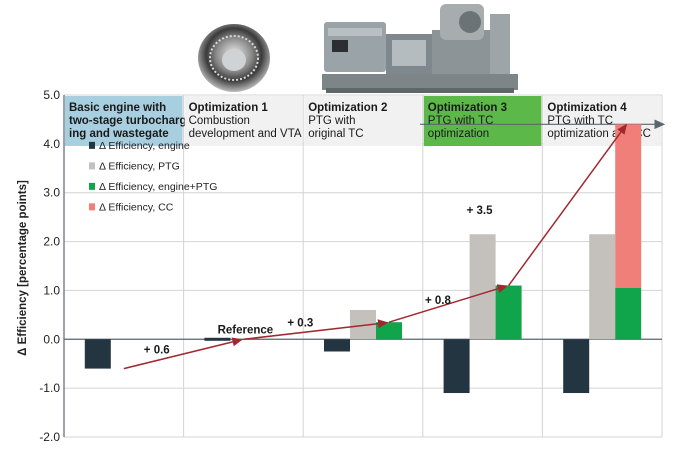 The height and width of the screenshot is (459, 685). Describe the element at coordinates (130, 121) in the screenshot. I see `category-header-text: two-stage turbocharg-` at that location.